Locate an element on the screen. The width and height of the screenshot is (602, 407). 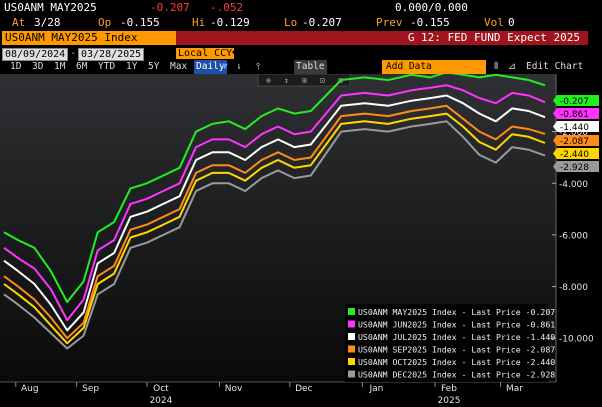
x-month-label-6: Feb is located at coordinates (449, 389).